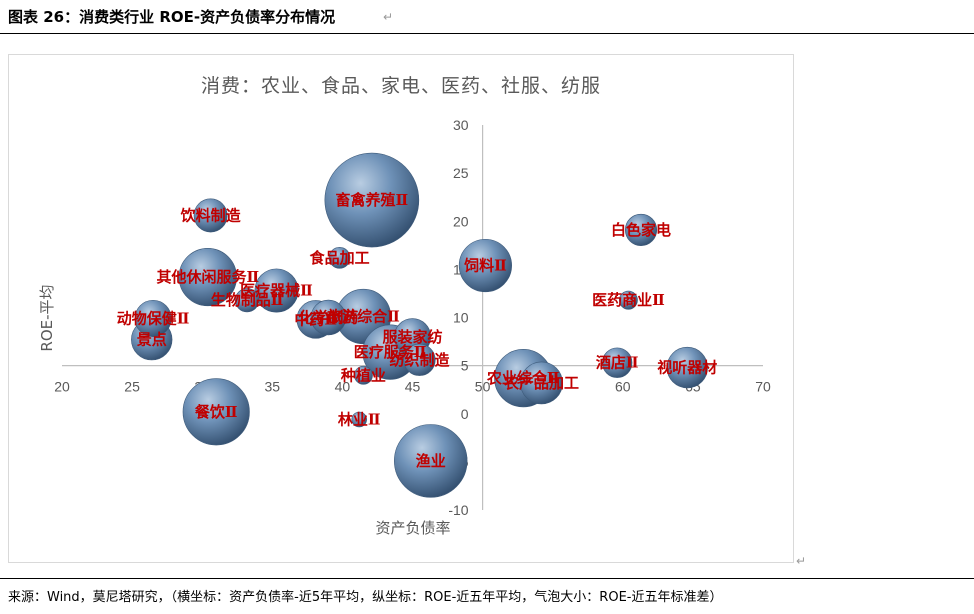 The width and height of the screenshot is (974, 614). Describe the element at coordinates (343, 387) in the screenshot. I see `x-tick-label: 40` at that location.